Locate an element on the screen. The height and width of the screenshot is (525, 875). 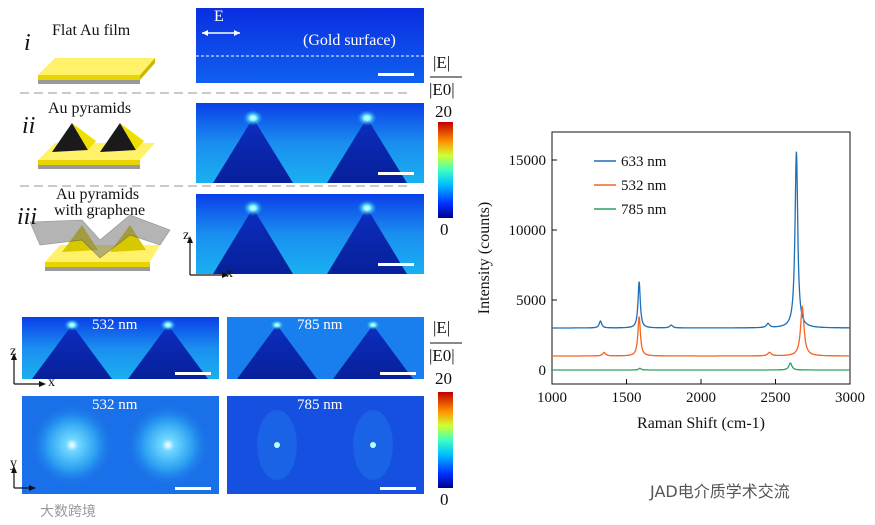
au-pyramids-graphene-schematic is located at coordinates (100, 242).